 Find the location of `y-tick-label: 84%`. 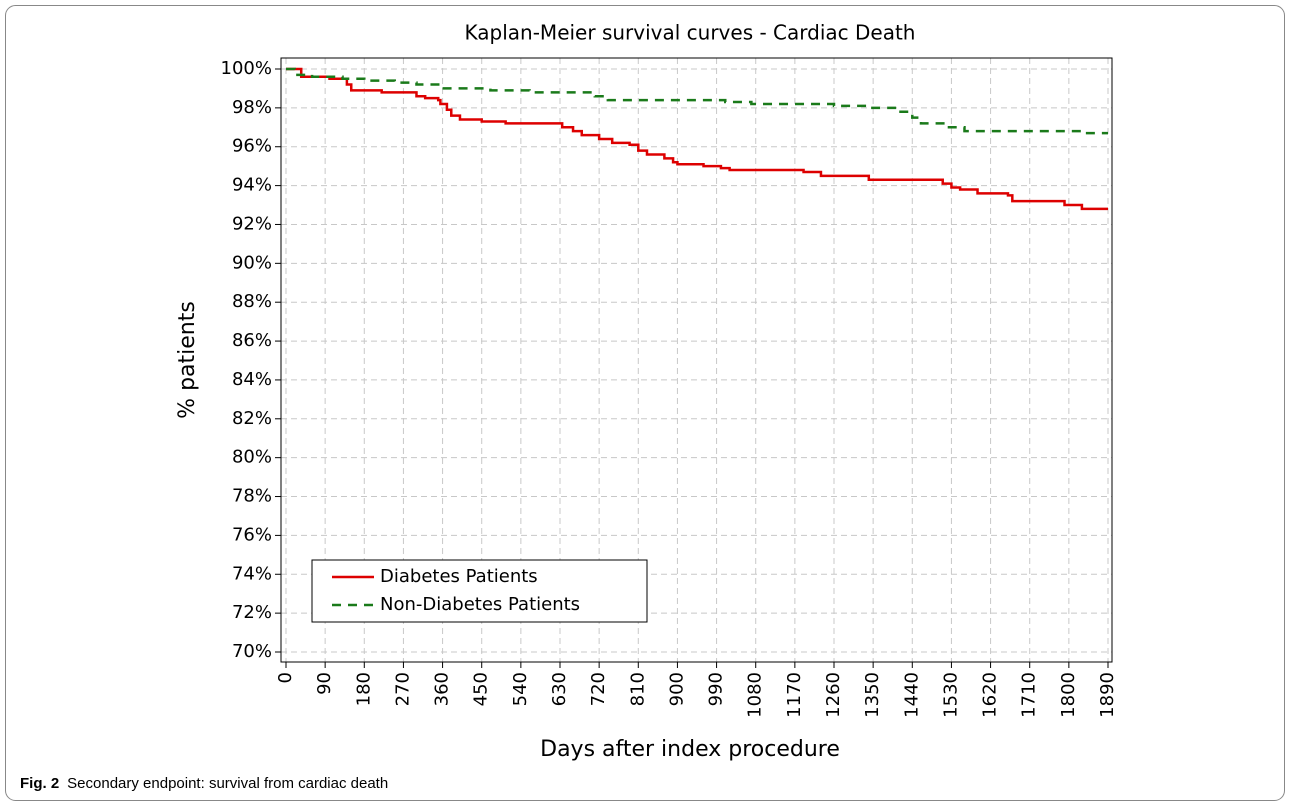

y-tick-label: 84% is located at coordinates (252, 379).